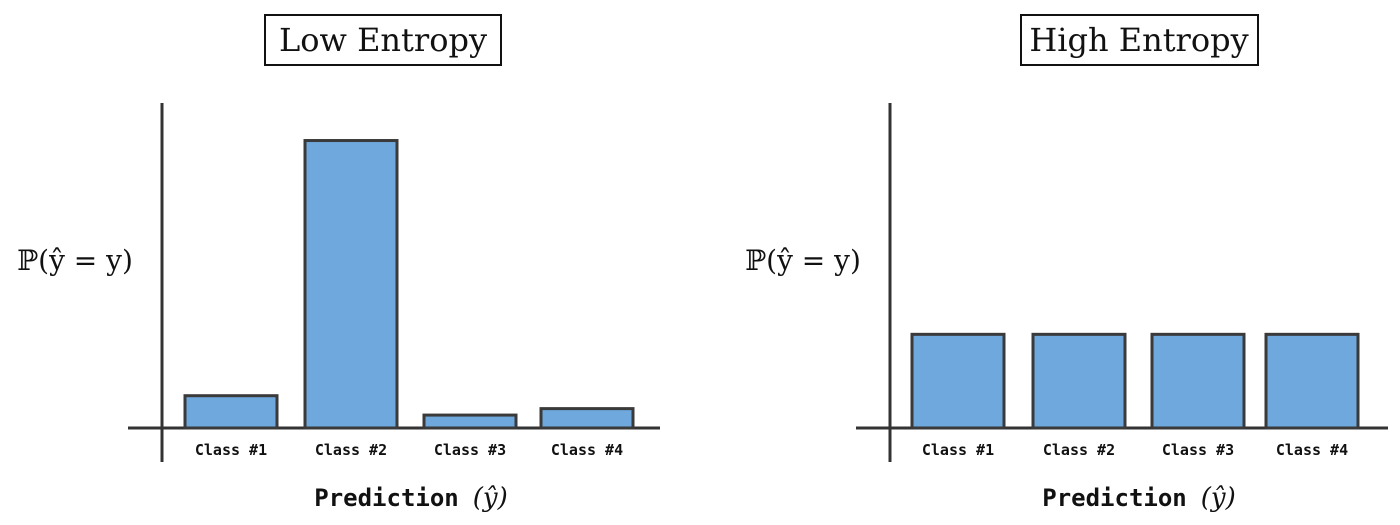 The image size is (1400, 525). Describe the element at coordinates (75, 260) in the screenshot. I see `y-axis-label-low-entropy: ℙ(ŷ = y)` at that location.